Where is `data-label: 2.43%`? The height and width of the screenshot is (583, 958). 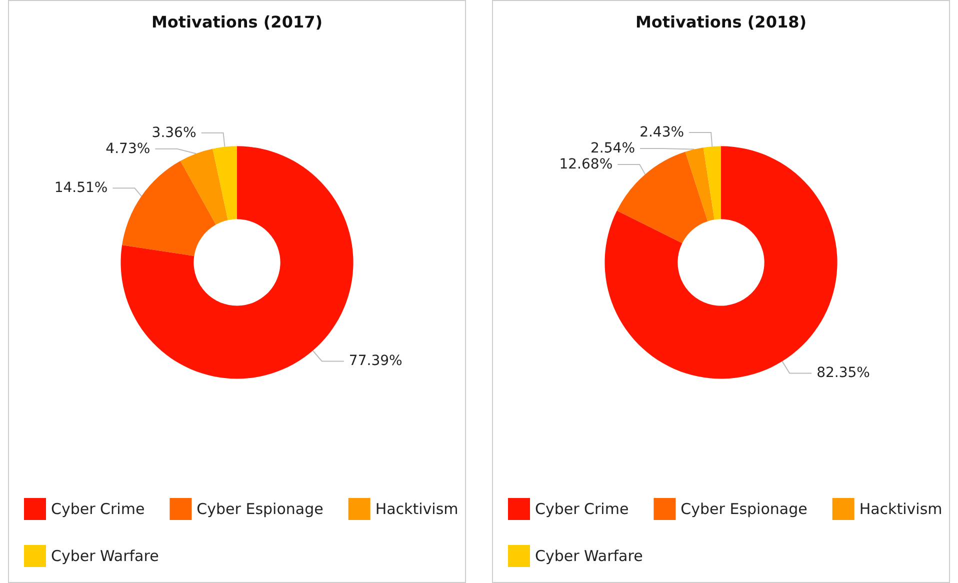 data-label: 2.43% is located at coordinates (662, 132).